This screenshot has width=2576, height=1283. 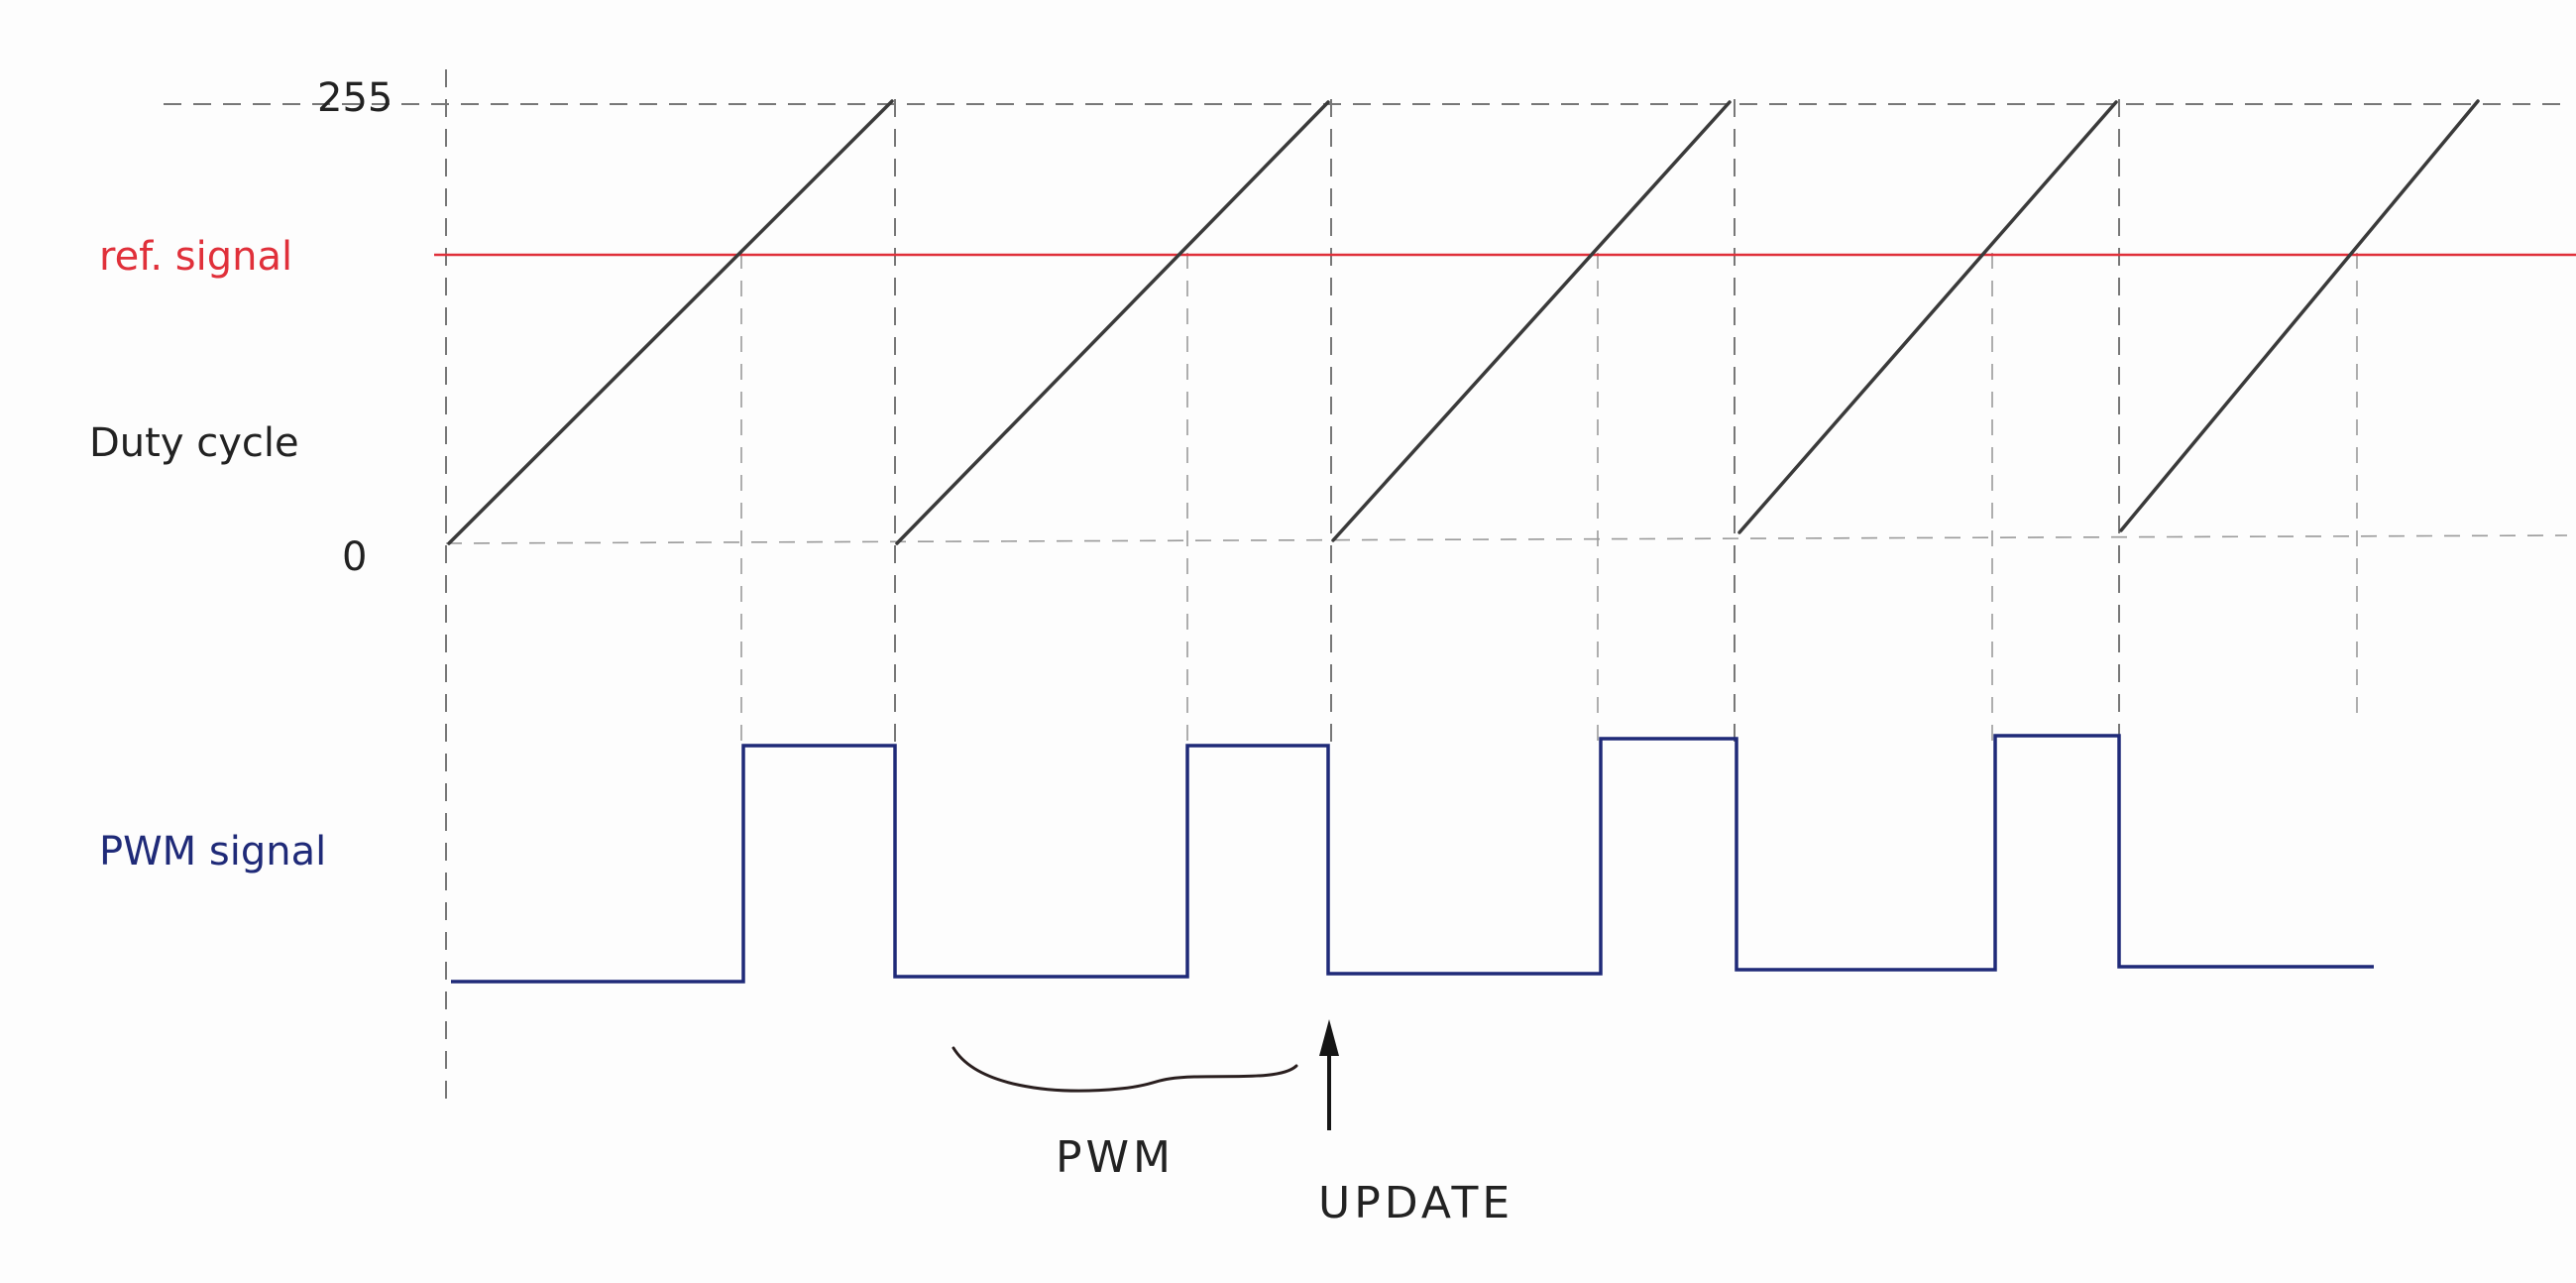 I want to click on update-arrow-head, so click(x=1329, y=1037).